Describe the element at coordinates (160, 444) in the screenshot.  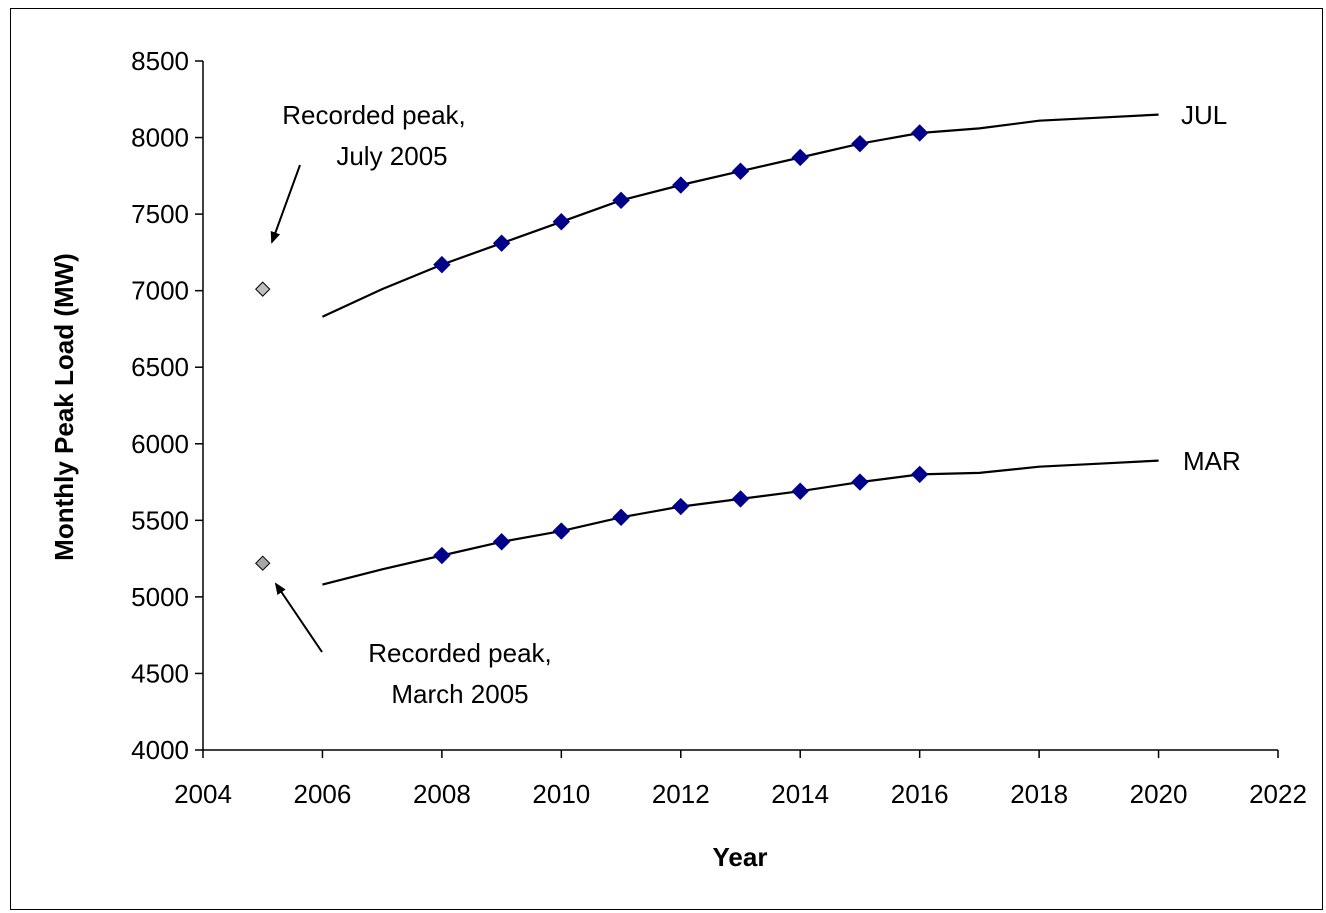
I see `y-tick-label: 6000` at that location.